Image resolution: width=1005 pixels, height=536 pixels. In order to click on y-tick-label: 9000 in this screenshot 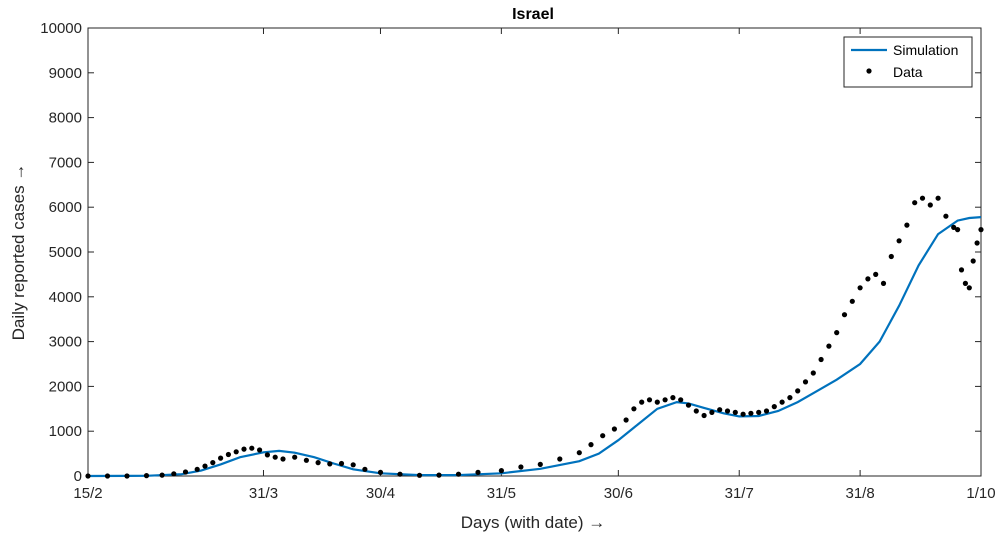, I will do `click(65, 73)`.